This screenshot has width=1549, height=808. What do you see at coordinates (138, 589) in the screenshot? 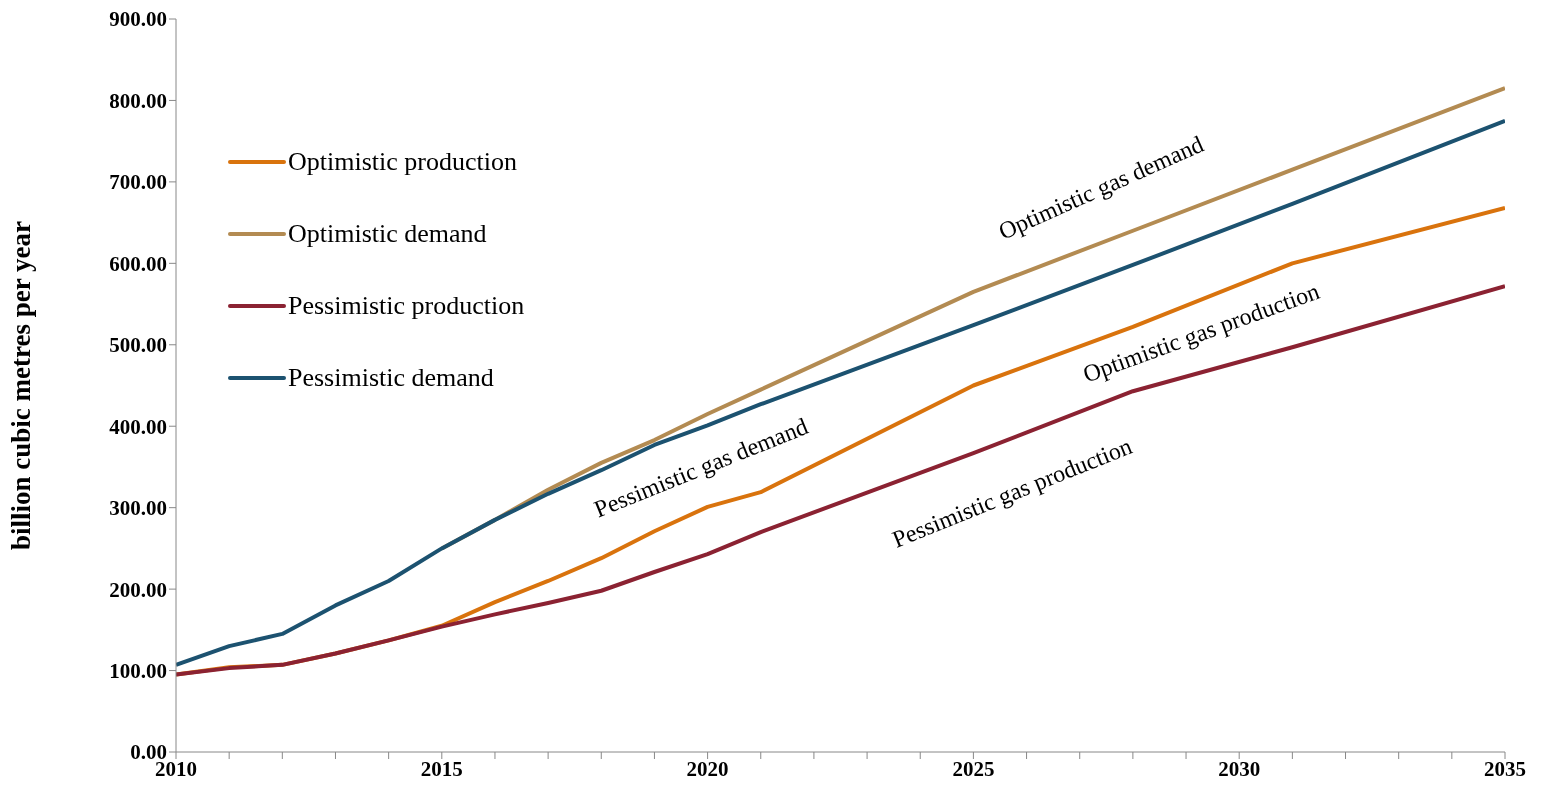
I see `y-tick-label: 200.00` at bounding box center [138, 589].